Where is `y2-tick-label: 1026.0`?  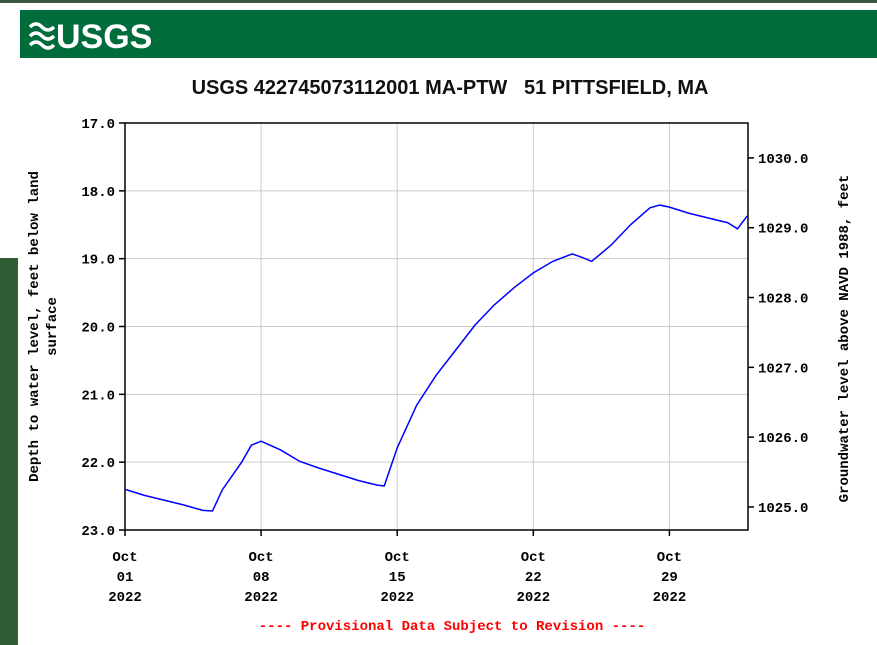
y2-tick-label: 1026.0 is located at coordinates (783, 439).